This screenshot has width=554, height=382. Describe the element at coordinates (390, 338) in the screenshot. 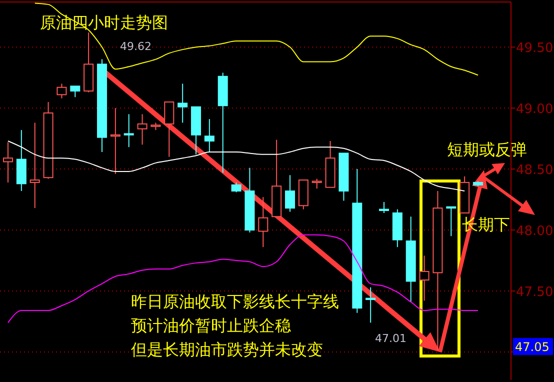

I see `annotation: 47.01` at that location.